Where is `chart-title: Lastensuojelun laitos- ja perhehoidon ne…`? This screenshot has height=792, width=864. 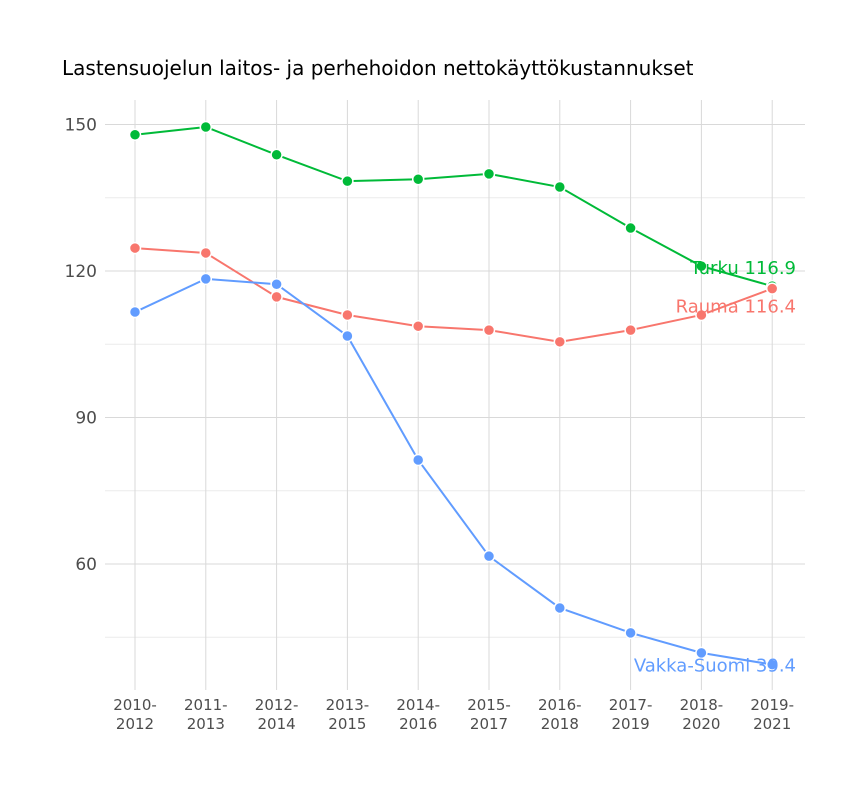 chart-title: Lastensuojelun laitos- ja perhehoidon ne… is located at coordinates (378, 68).